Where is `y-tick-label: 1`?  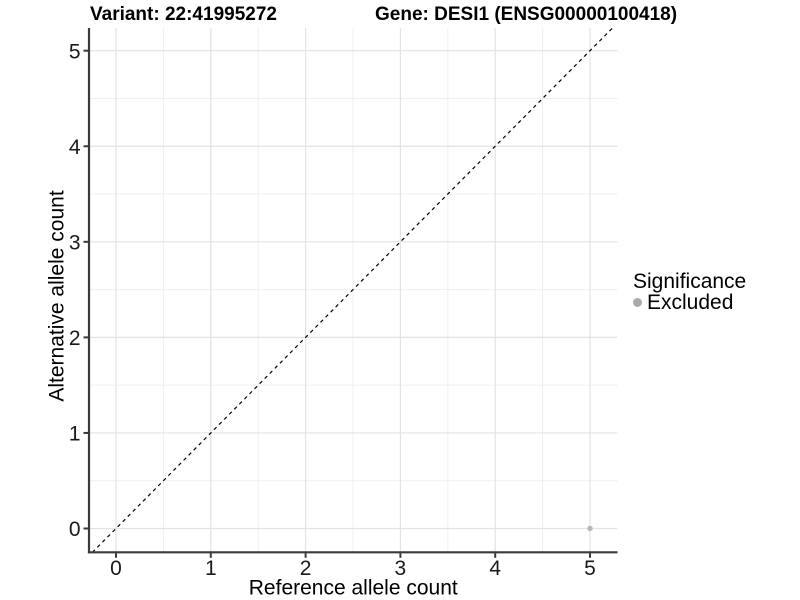
y-tick-label: 1 is located at coordinates (75, 434).